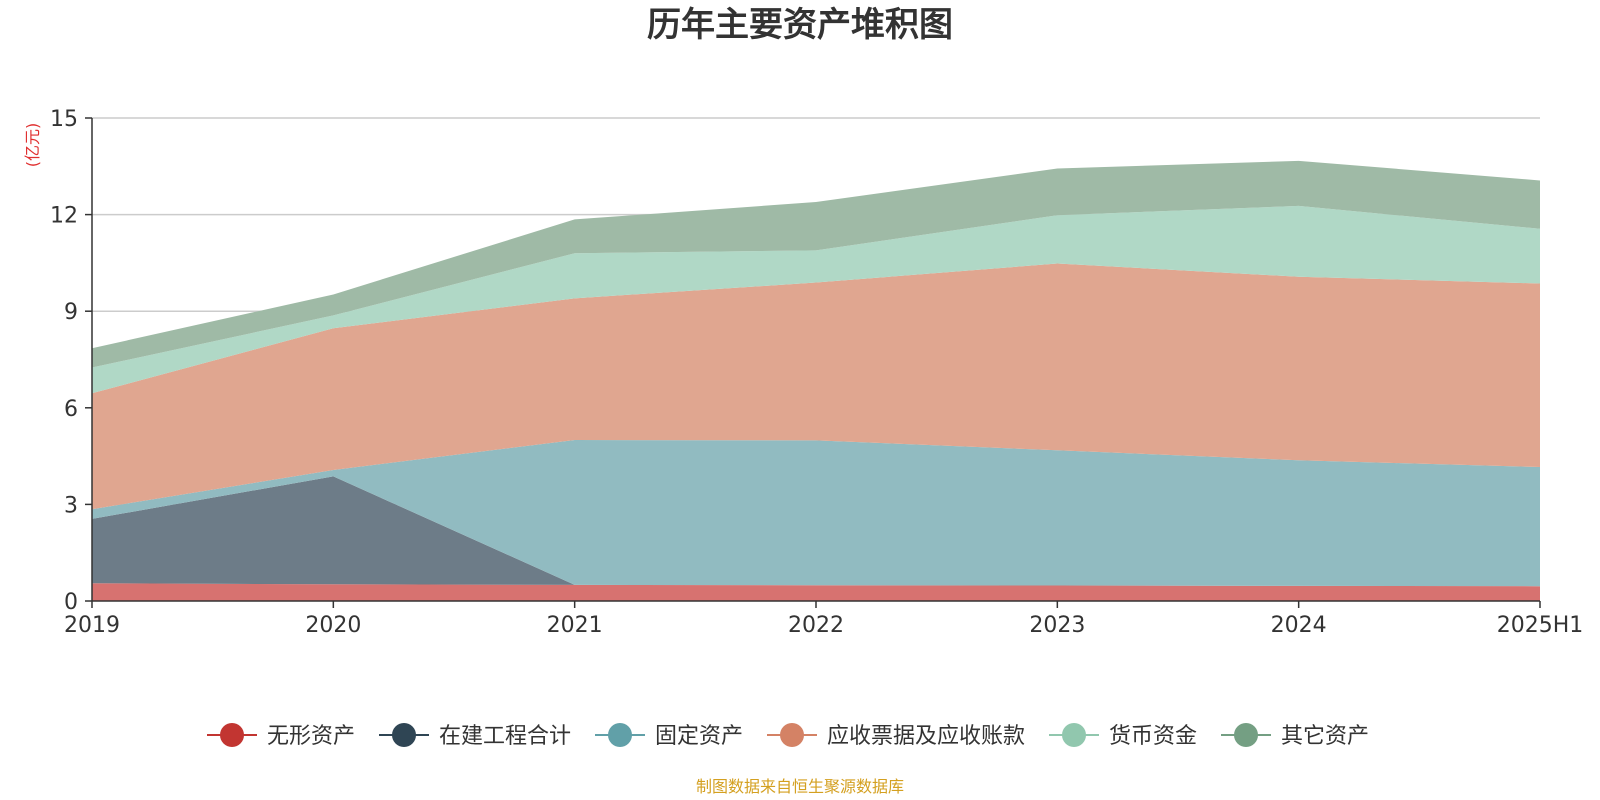 This screenshot has height=800, width=1600. What do you see at coordinates (71, 312) in the screenshot?
I see `y-tick-label: 9` at bounding box center [71, 312].